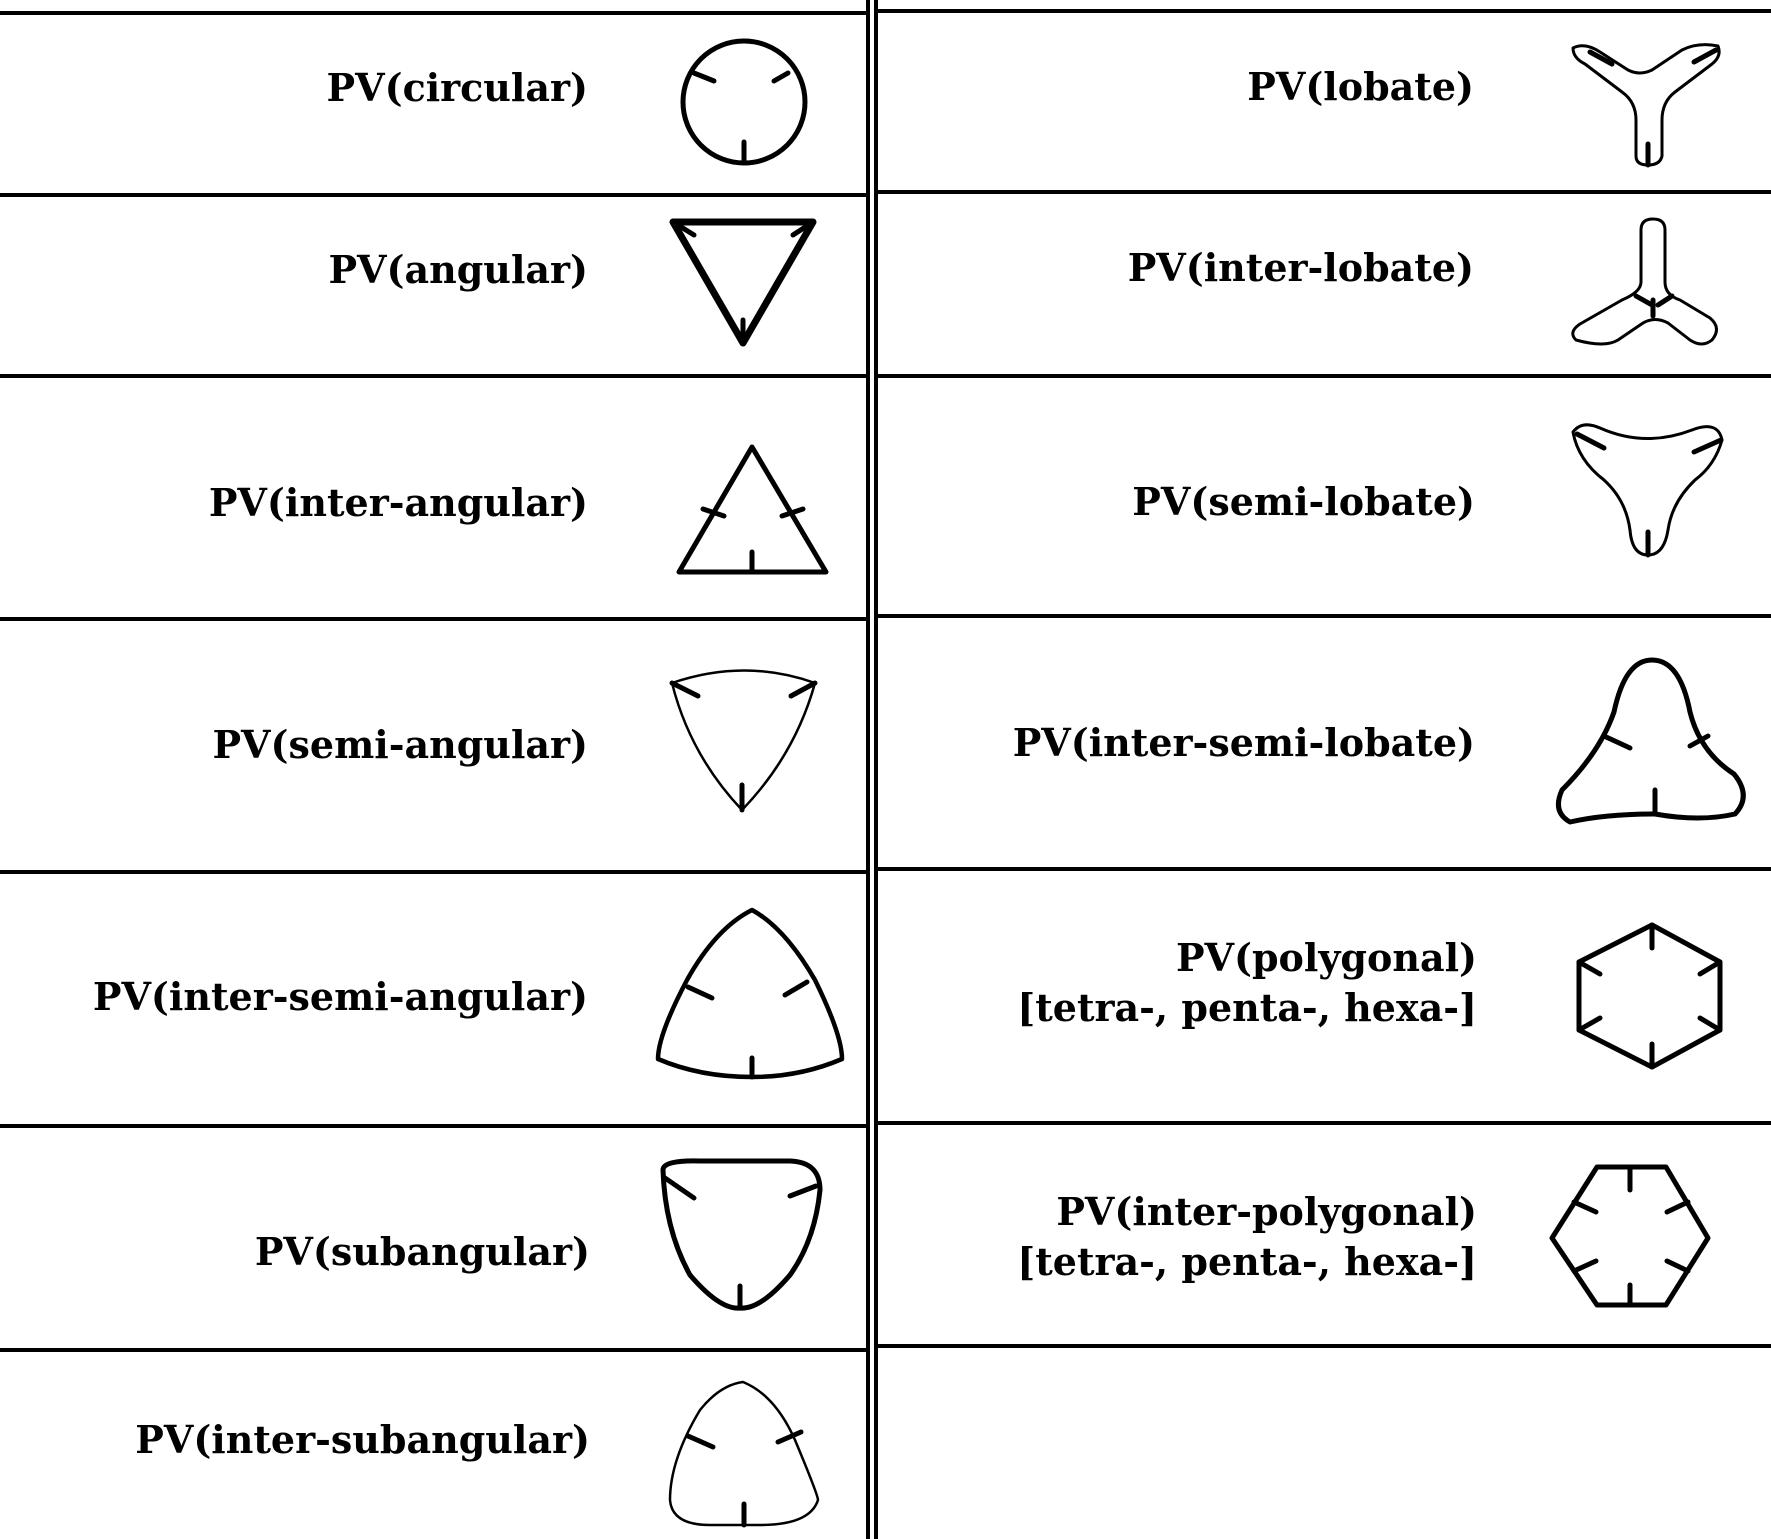 The image size is (1771, 1539). What do you see at coordinates (752, 509) in the screenshot?
I see `inter-angular-shape-icon` at bounding box center [752, 509].